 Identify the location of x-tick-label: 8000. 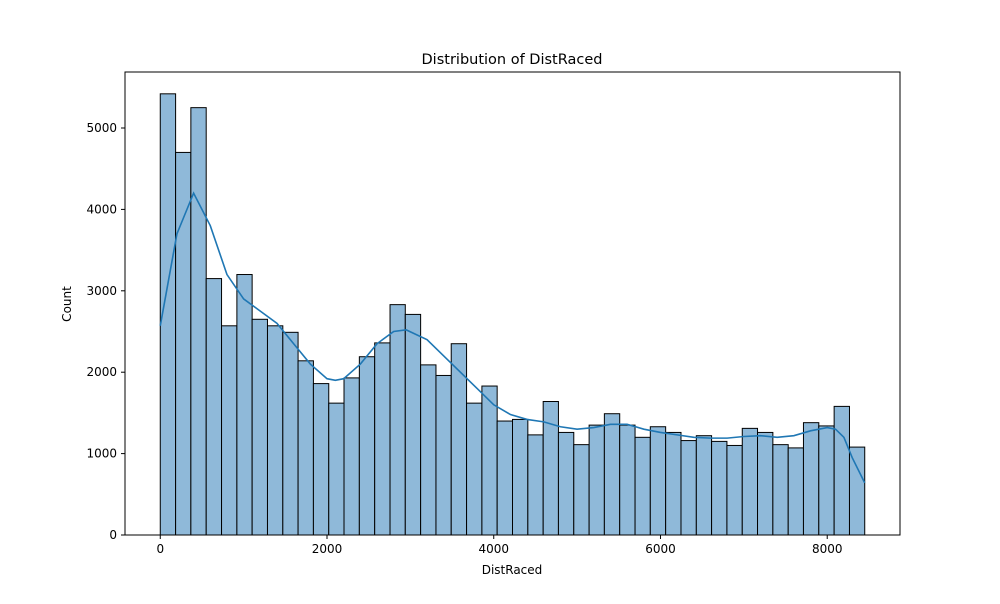
(827, 549).